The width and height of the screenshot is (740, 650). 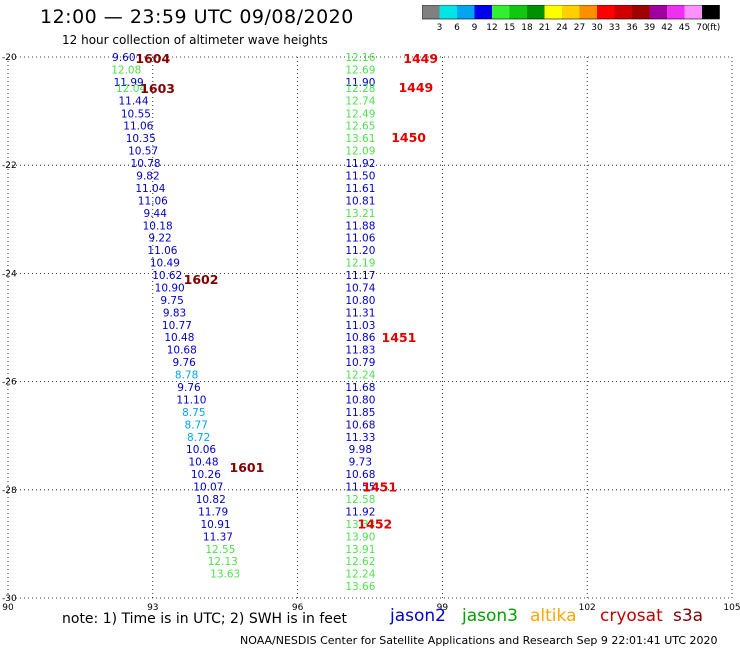 What do you see at coordinates (159, 239) in the screenshot?
I see `wave-height-value: 9.22` at bounding box center [159, 239].